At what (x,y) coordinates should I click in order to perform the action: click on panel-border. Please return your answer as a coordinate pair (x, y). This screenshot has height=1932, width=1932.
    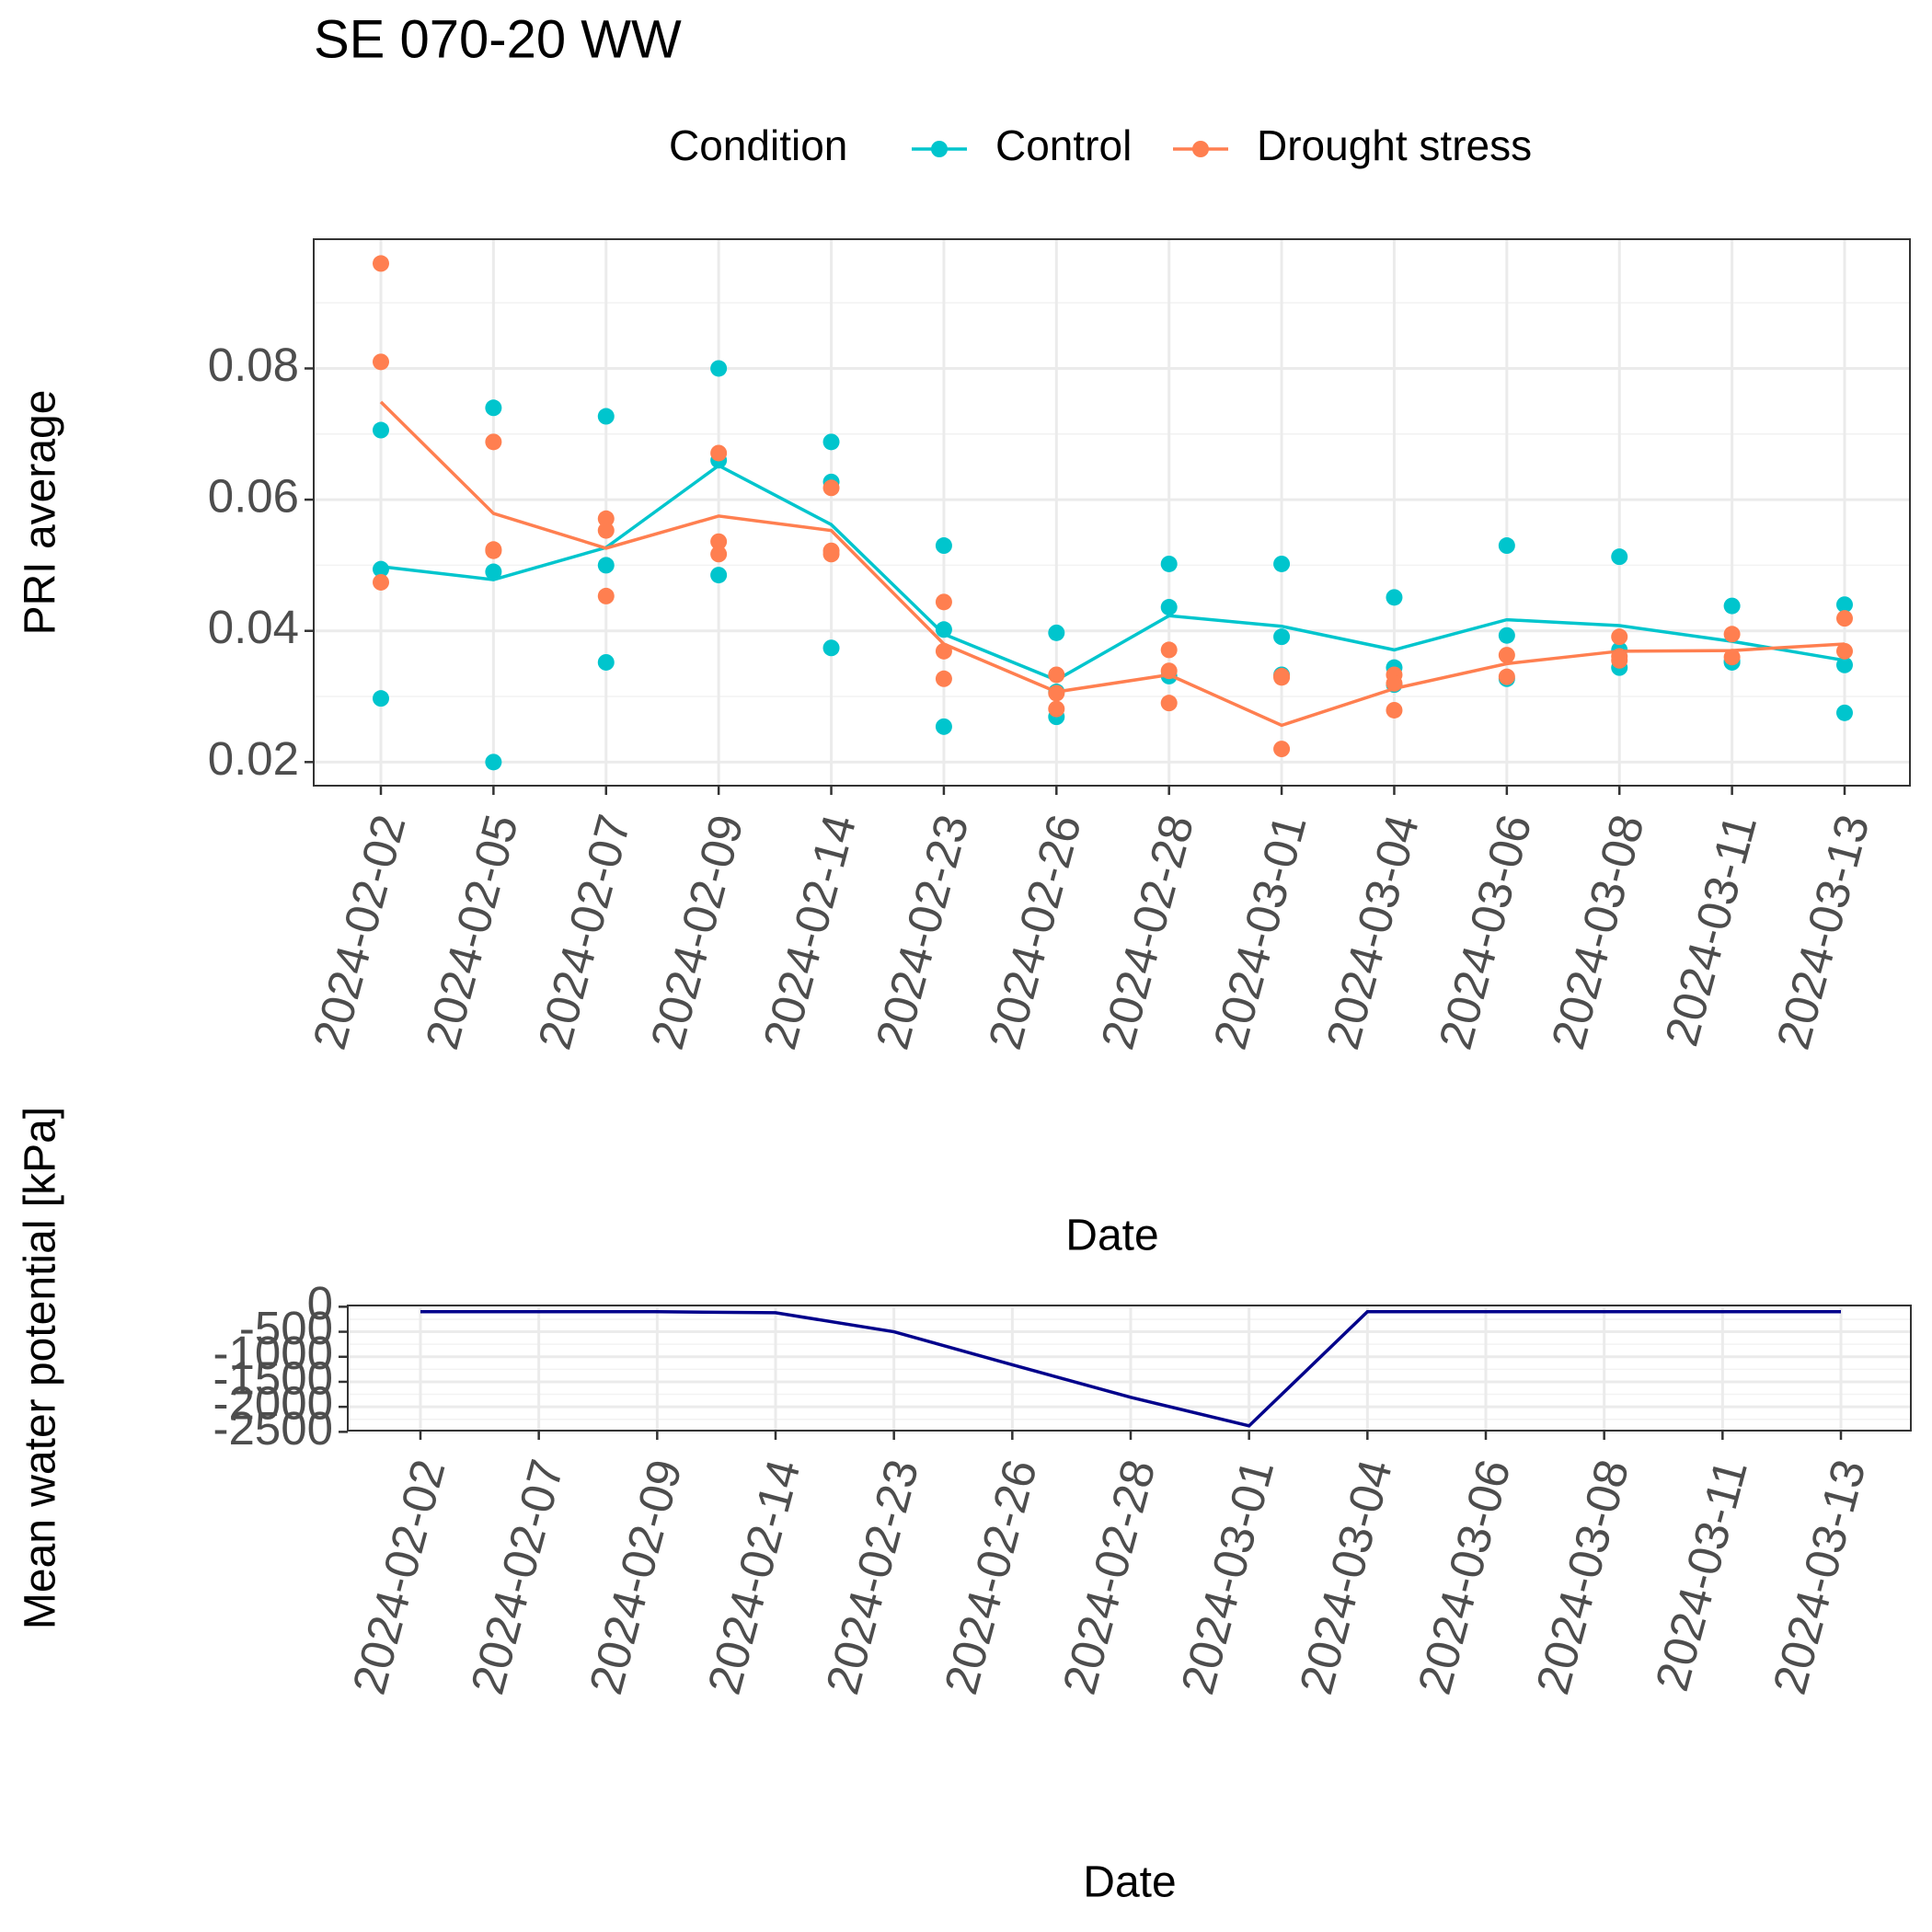
    Looking at the image, I should click on (1129, 1368).